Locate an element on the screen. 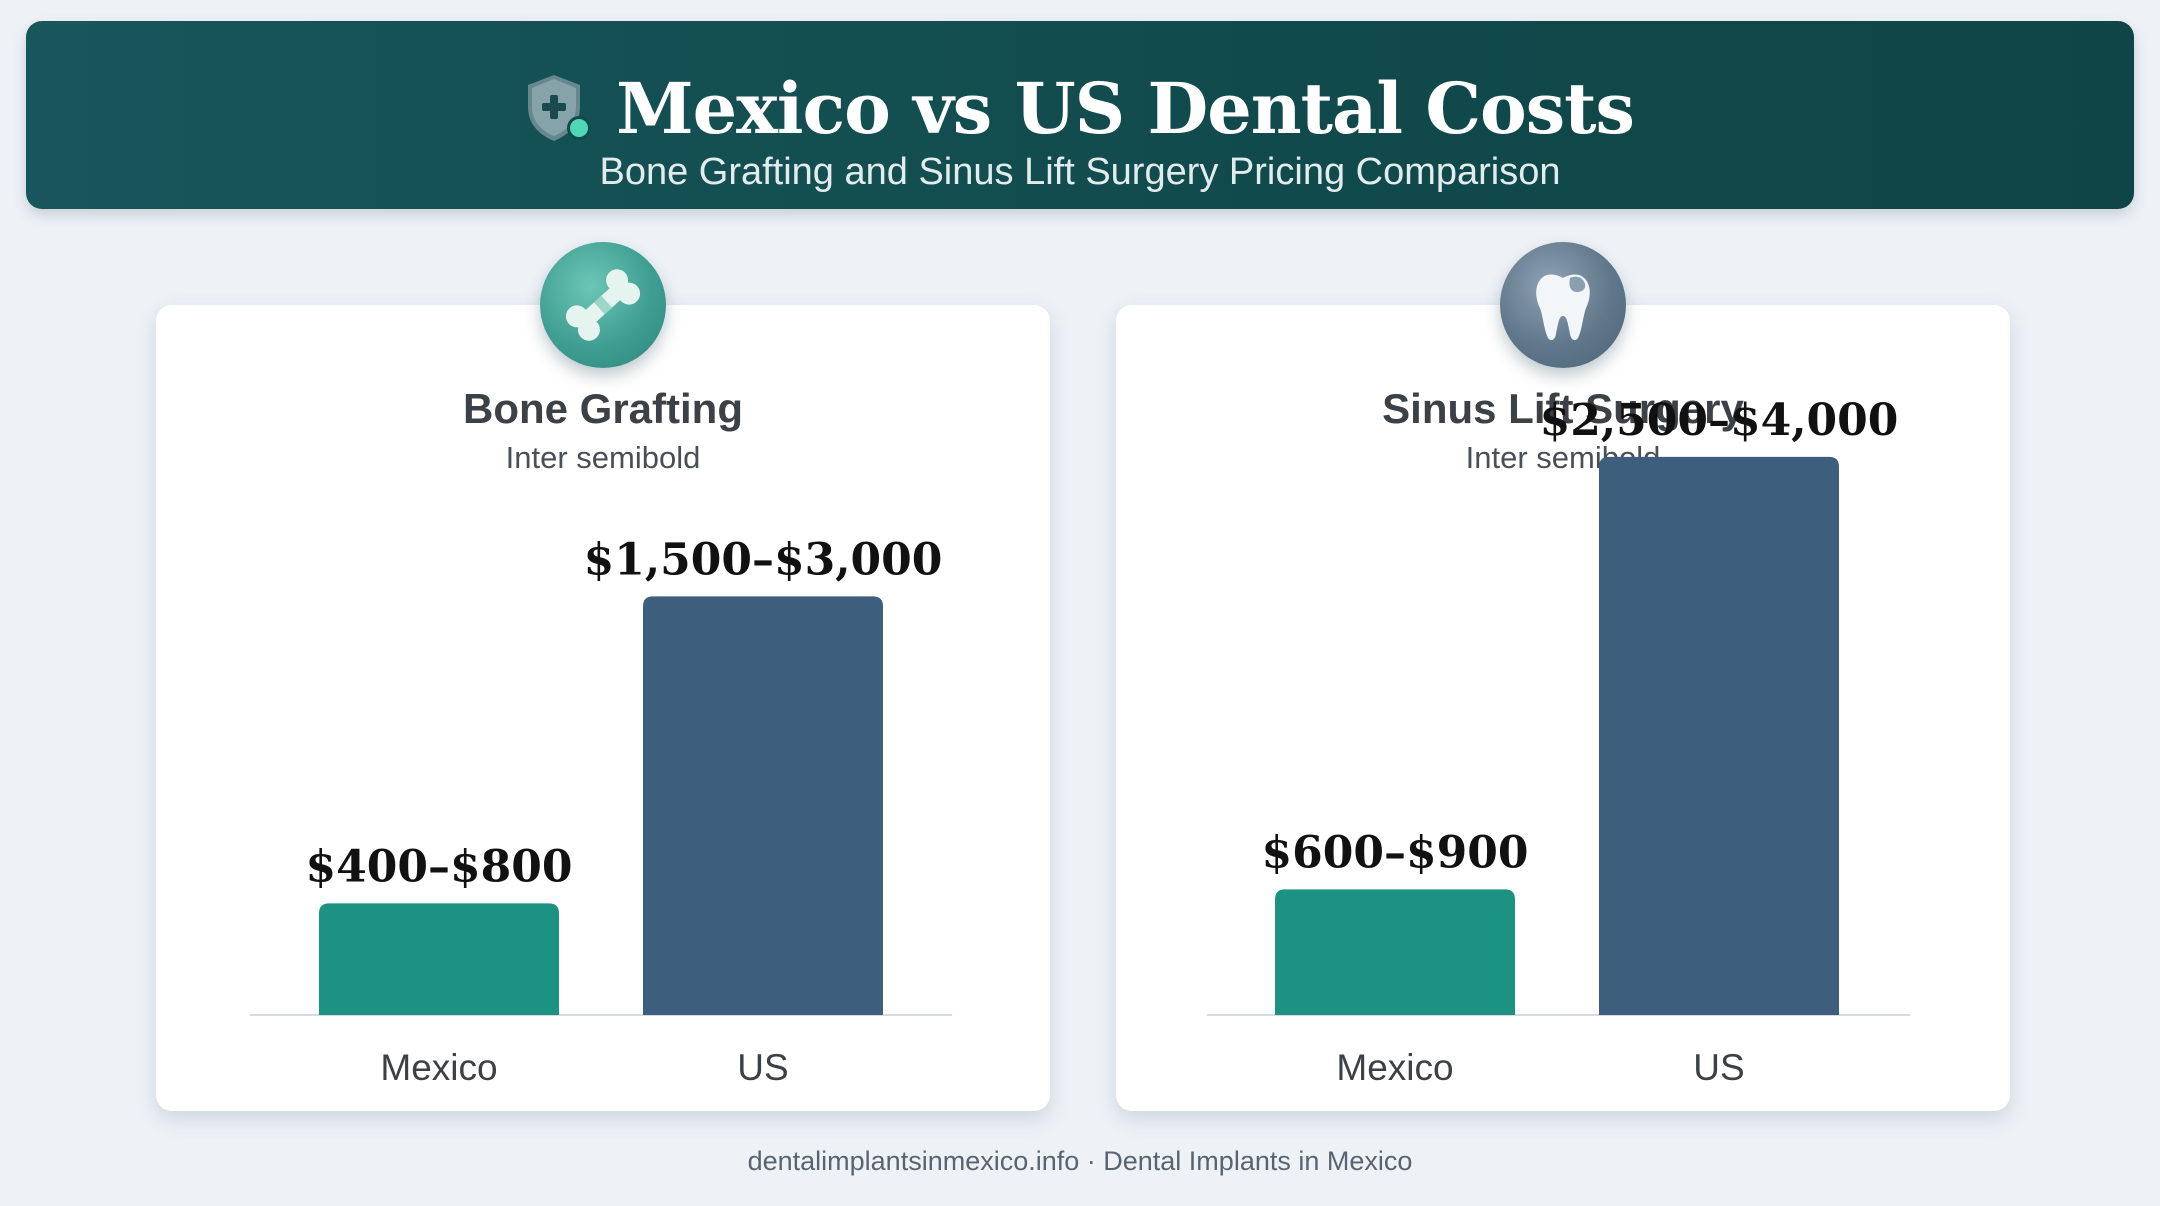 The image size is (2160, 1206). value-label: $1,500–$3,000 is located at coordinates (763, 559).